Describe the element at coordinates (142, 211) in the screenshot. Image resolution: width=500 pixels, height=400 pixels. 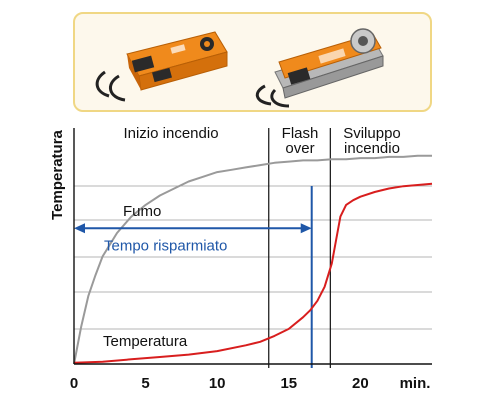
I see `series-label-fumo: Fumo` at that location.